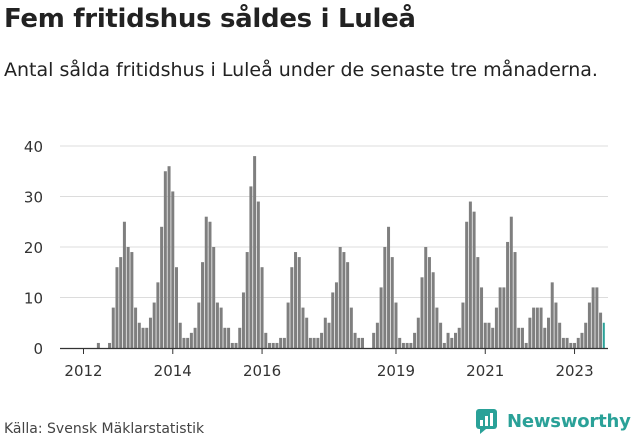 The image size is (631, 439). Describe the element at coordinates (104, 429) in the screenshot. I see `source-note: Källa: Svensk Mäklarstatistik` at that location.